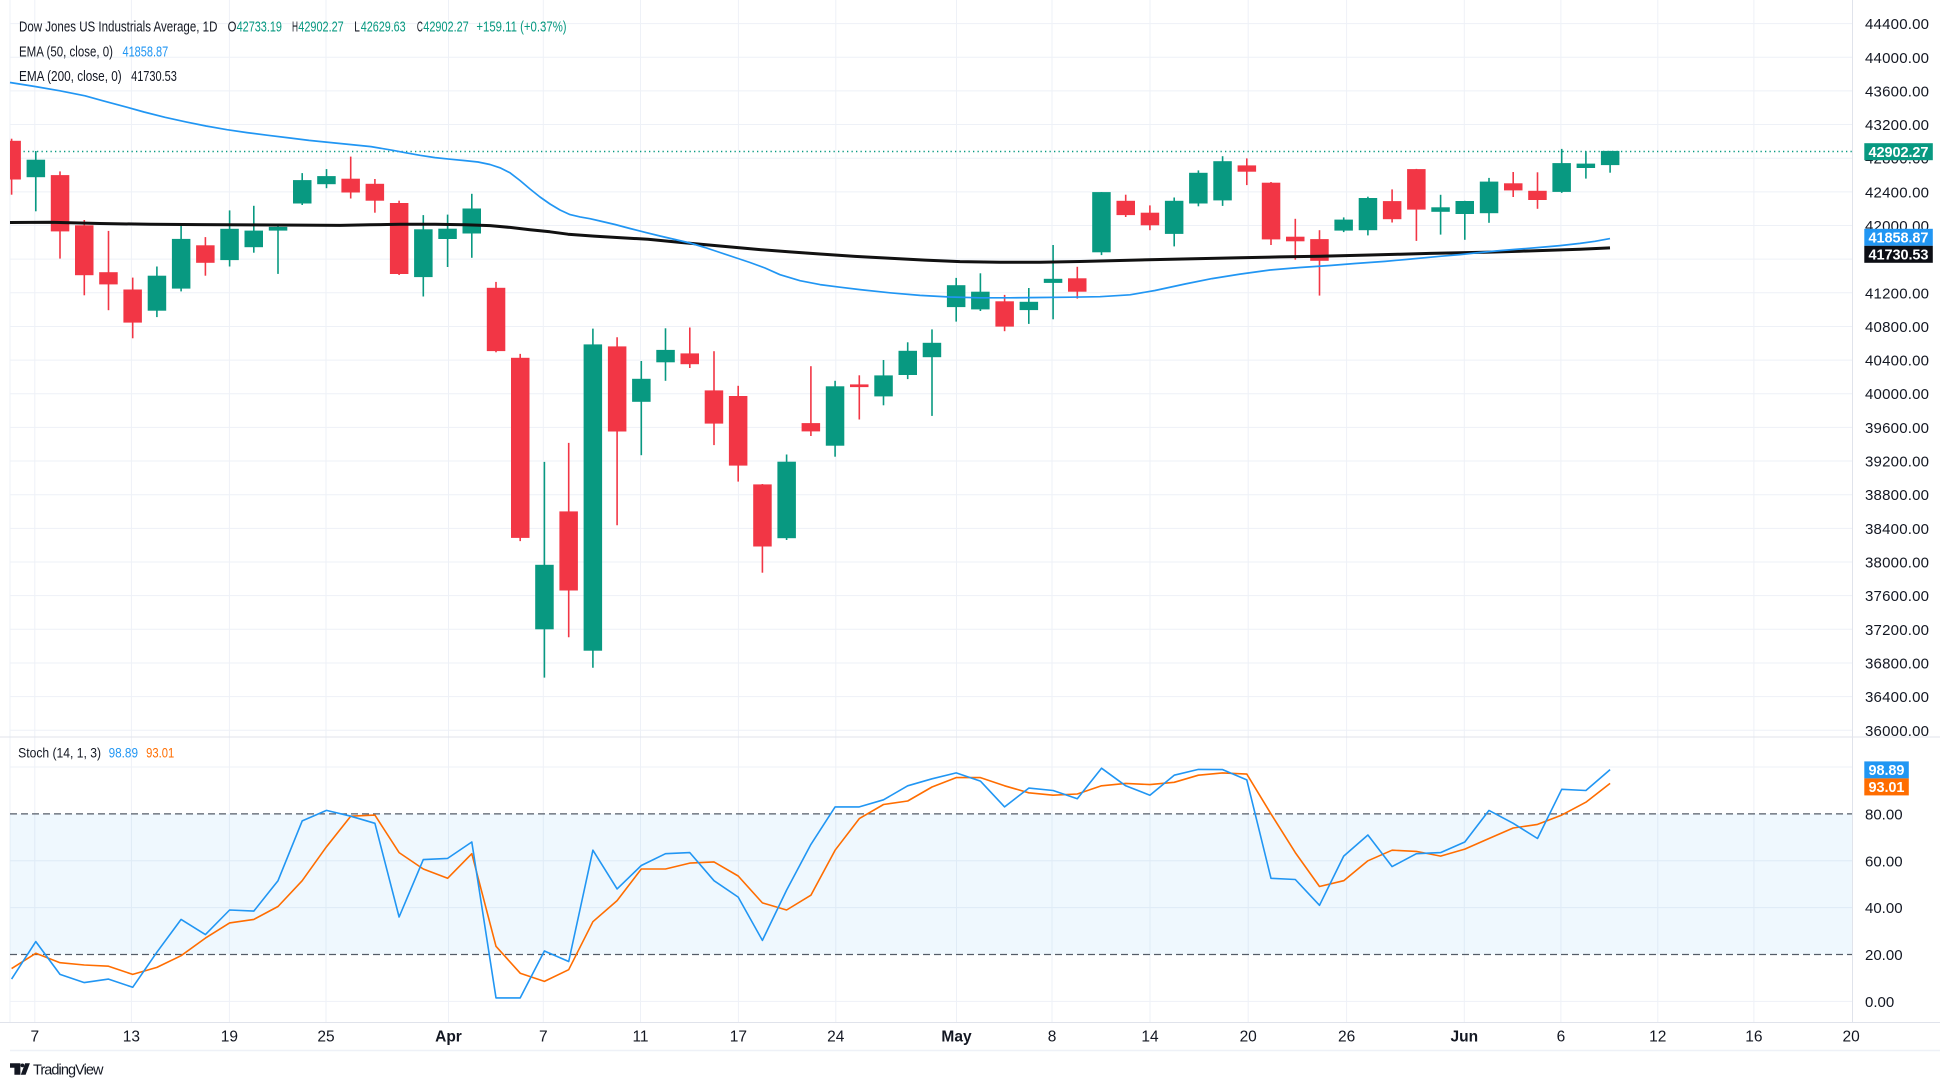 This screenshot has height=1086, width=1940. What do you see at coordinates (1884, 814) in the screenshot?
I see `svg-text: 80.00` at bounding box center [1884, 814].